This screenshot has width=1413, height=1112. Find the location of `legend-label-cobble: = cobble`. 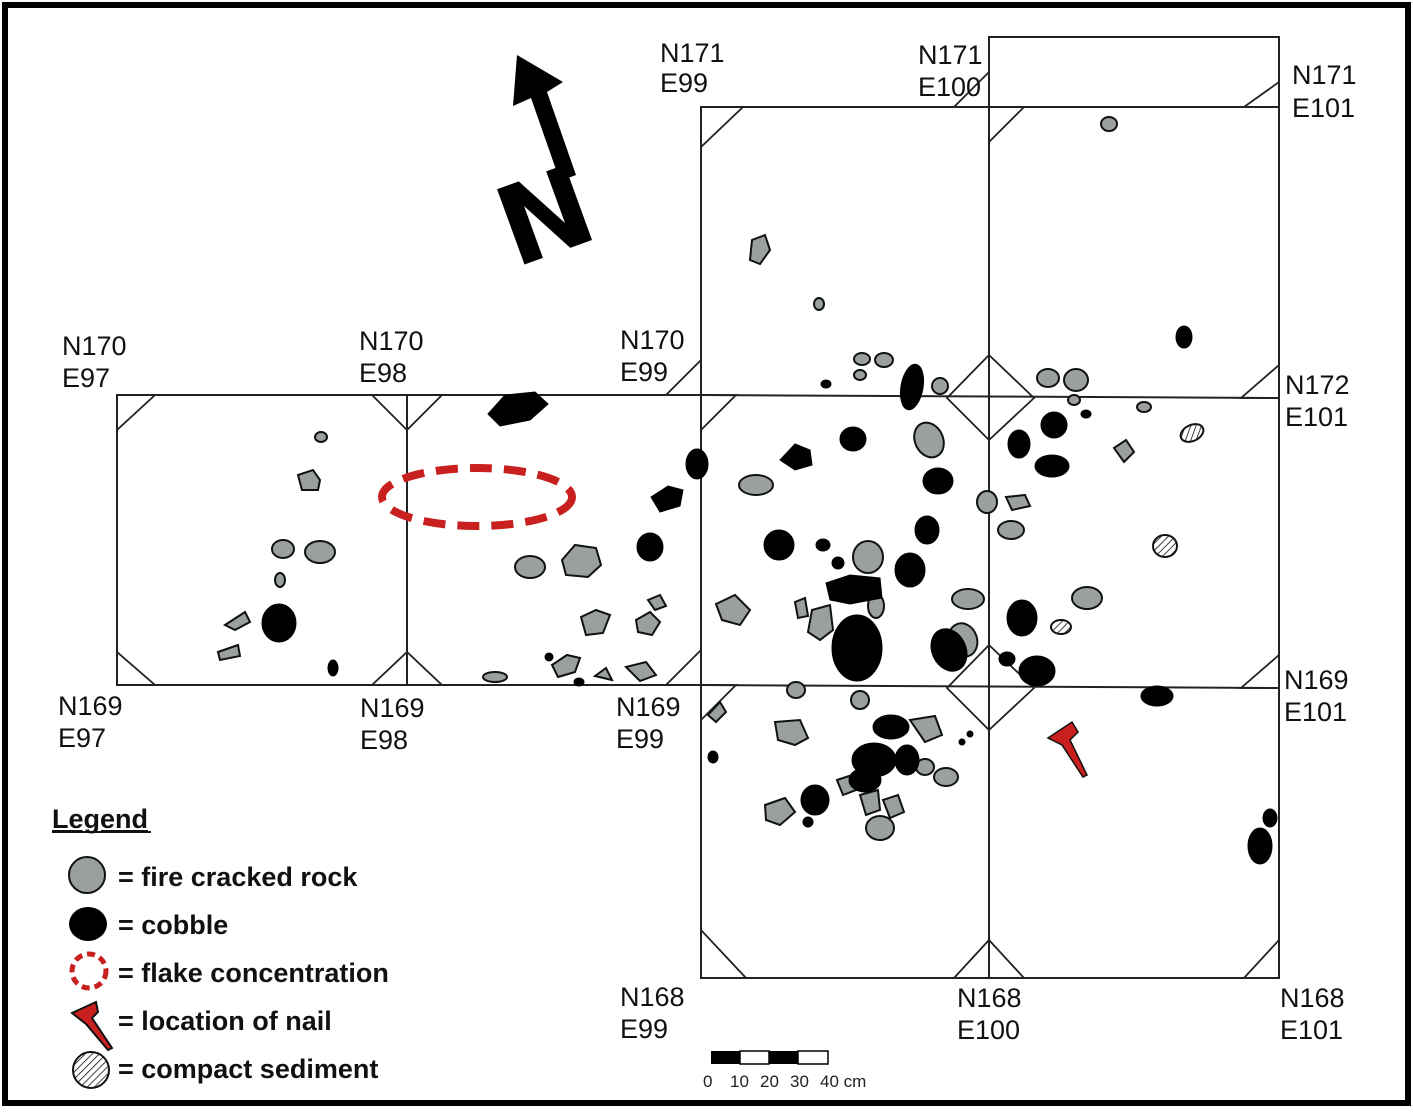

legend-label-cobble: = cobble is located at coordinates (173, 925).